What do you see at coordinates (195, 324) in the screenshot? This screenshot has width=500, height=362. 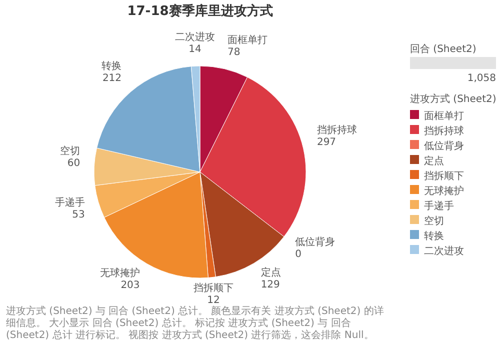 I see `text: 进攻方式 (Sheet2) 与 回合 (Sheet2) 总计。 颜色显示有关 进攻方式 (Sheet2) 的详细信息。 大小显示 回合 (Sheet2) 总计。 标记按 进攻方式 (Sheet2) 与 回合 (Sheet2) 总计 进行标记。 视图按 进攻方式 (Sheet2) 进行筛选，这会排除 Null。` at bounding box center [195, 324].